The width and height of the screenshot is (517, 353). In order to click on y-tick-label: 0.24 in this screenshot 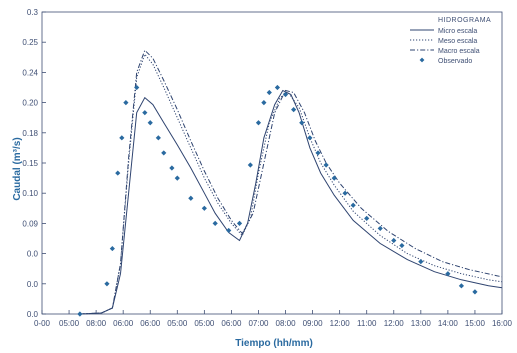, I will do `click(30, 72)`.